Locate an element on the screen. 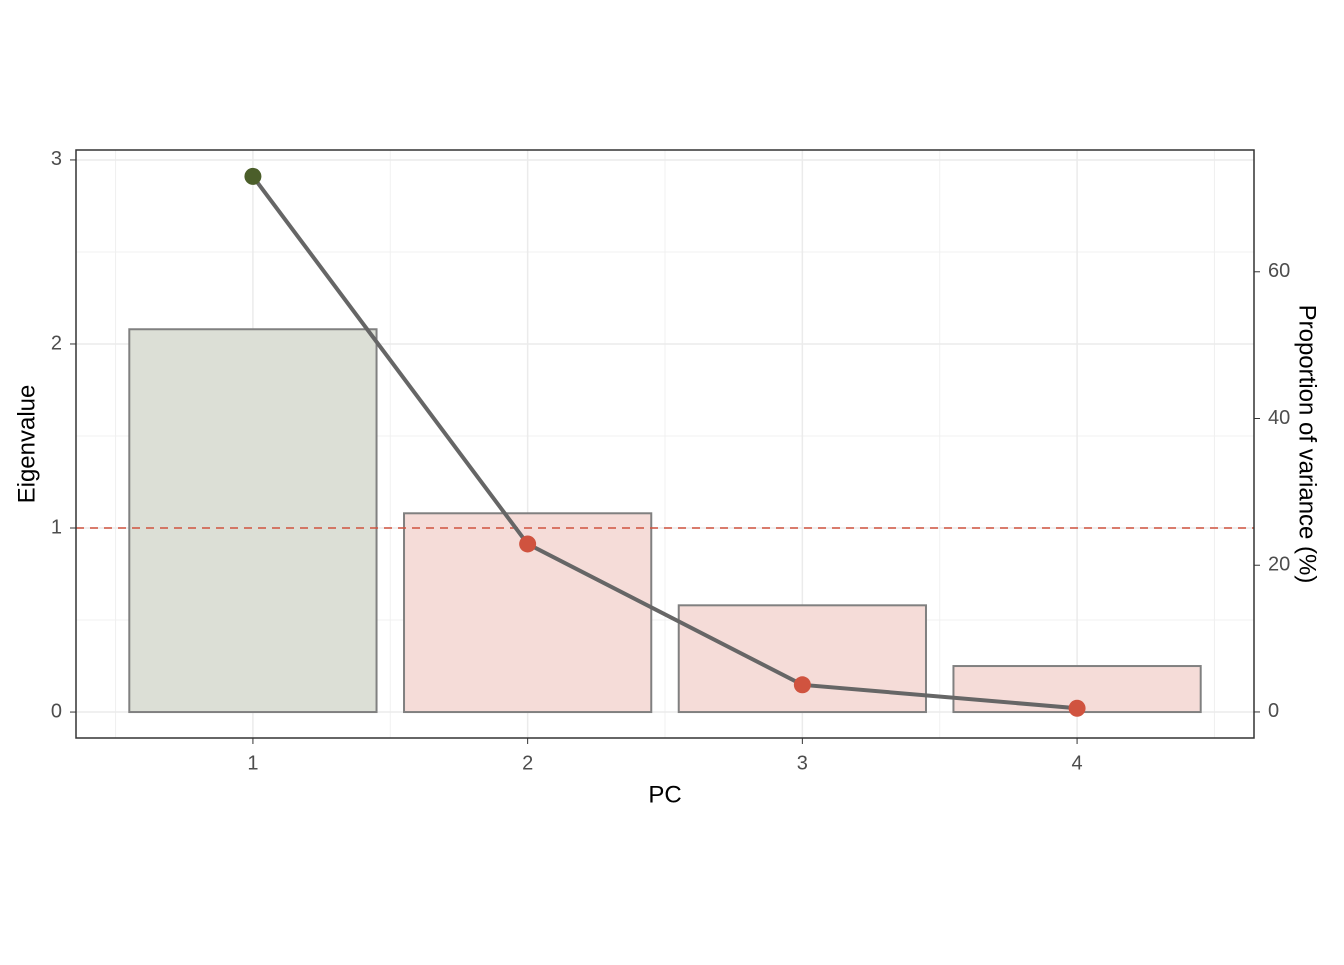  y-tick-label: 2 is located at coordinates (56, 343).